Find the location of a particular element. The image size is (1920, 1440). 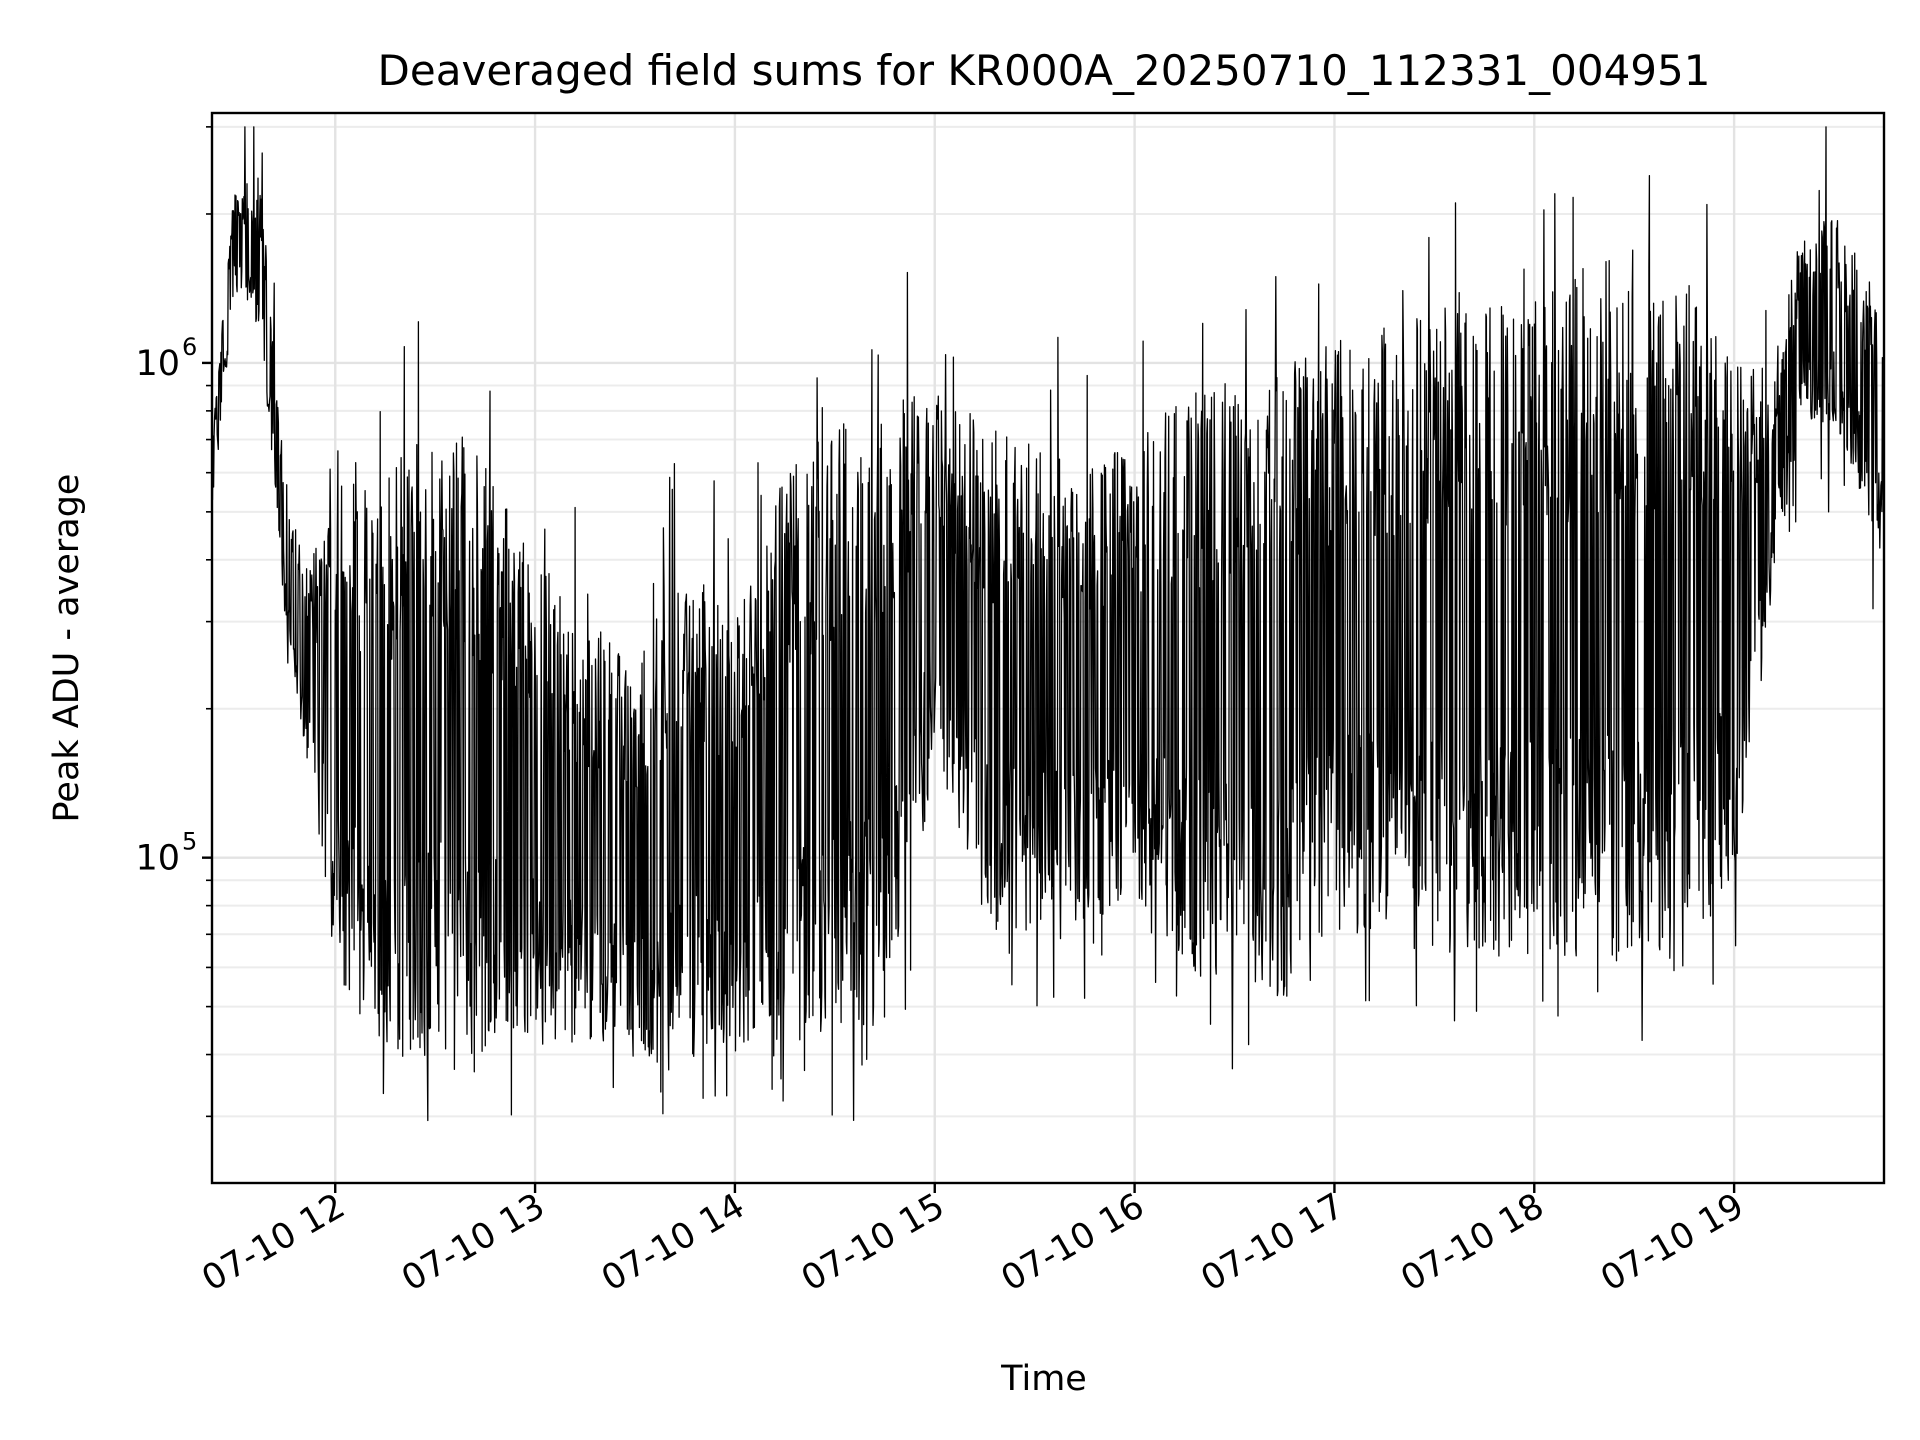

y-tick-label: 10 5 is located at coordinates (166, 853).